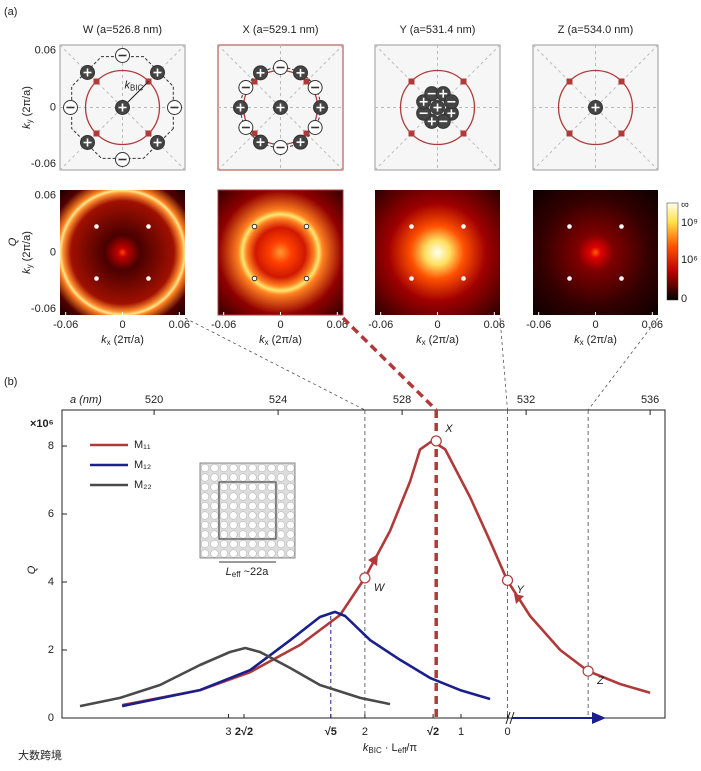 This screenshot has height=771, width=701. I want to click on x-tick-label: 0.06, so click(179, 325).